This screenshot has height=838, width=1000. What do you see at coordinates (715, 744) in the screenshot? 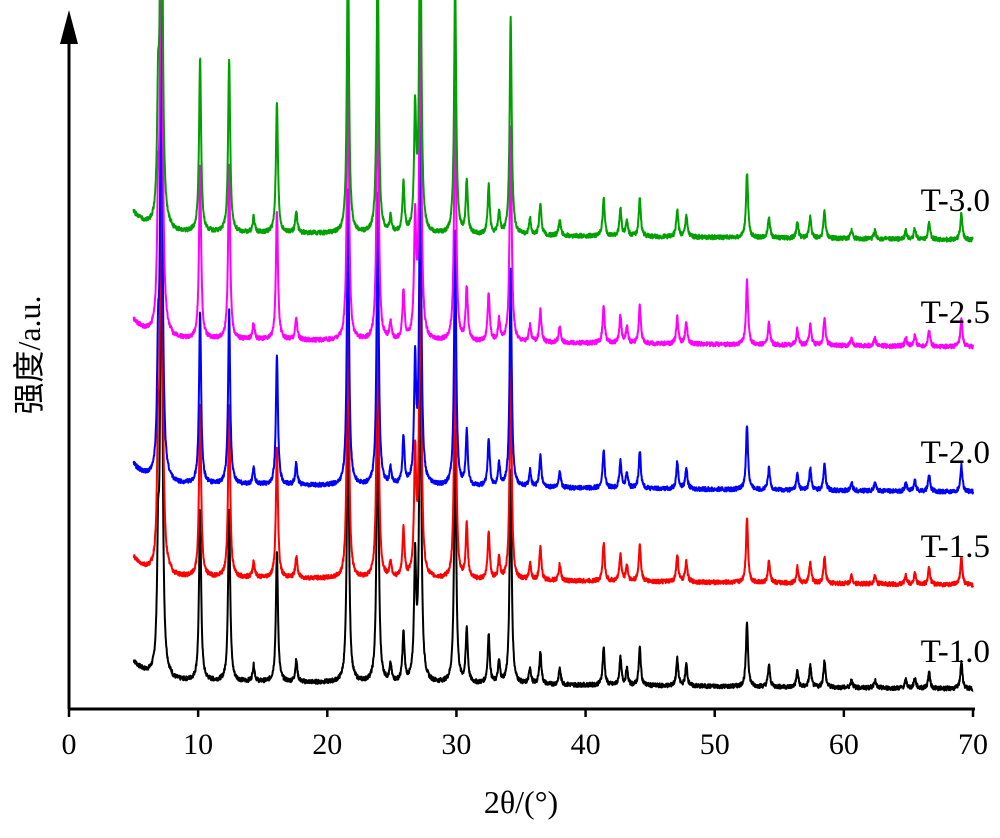
I see `x-tick-label: 50` at bounding box center [715, 744].